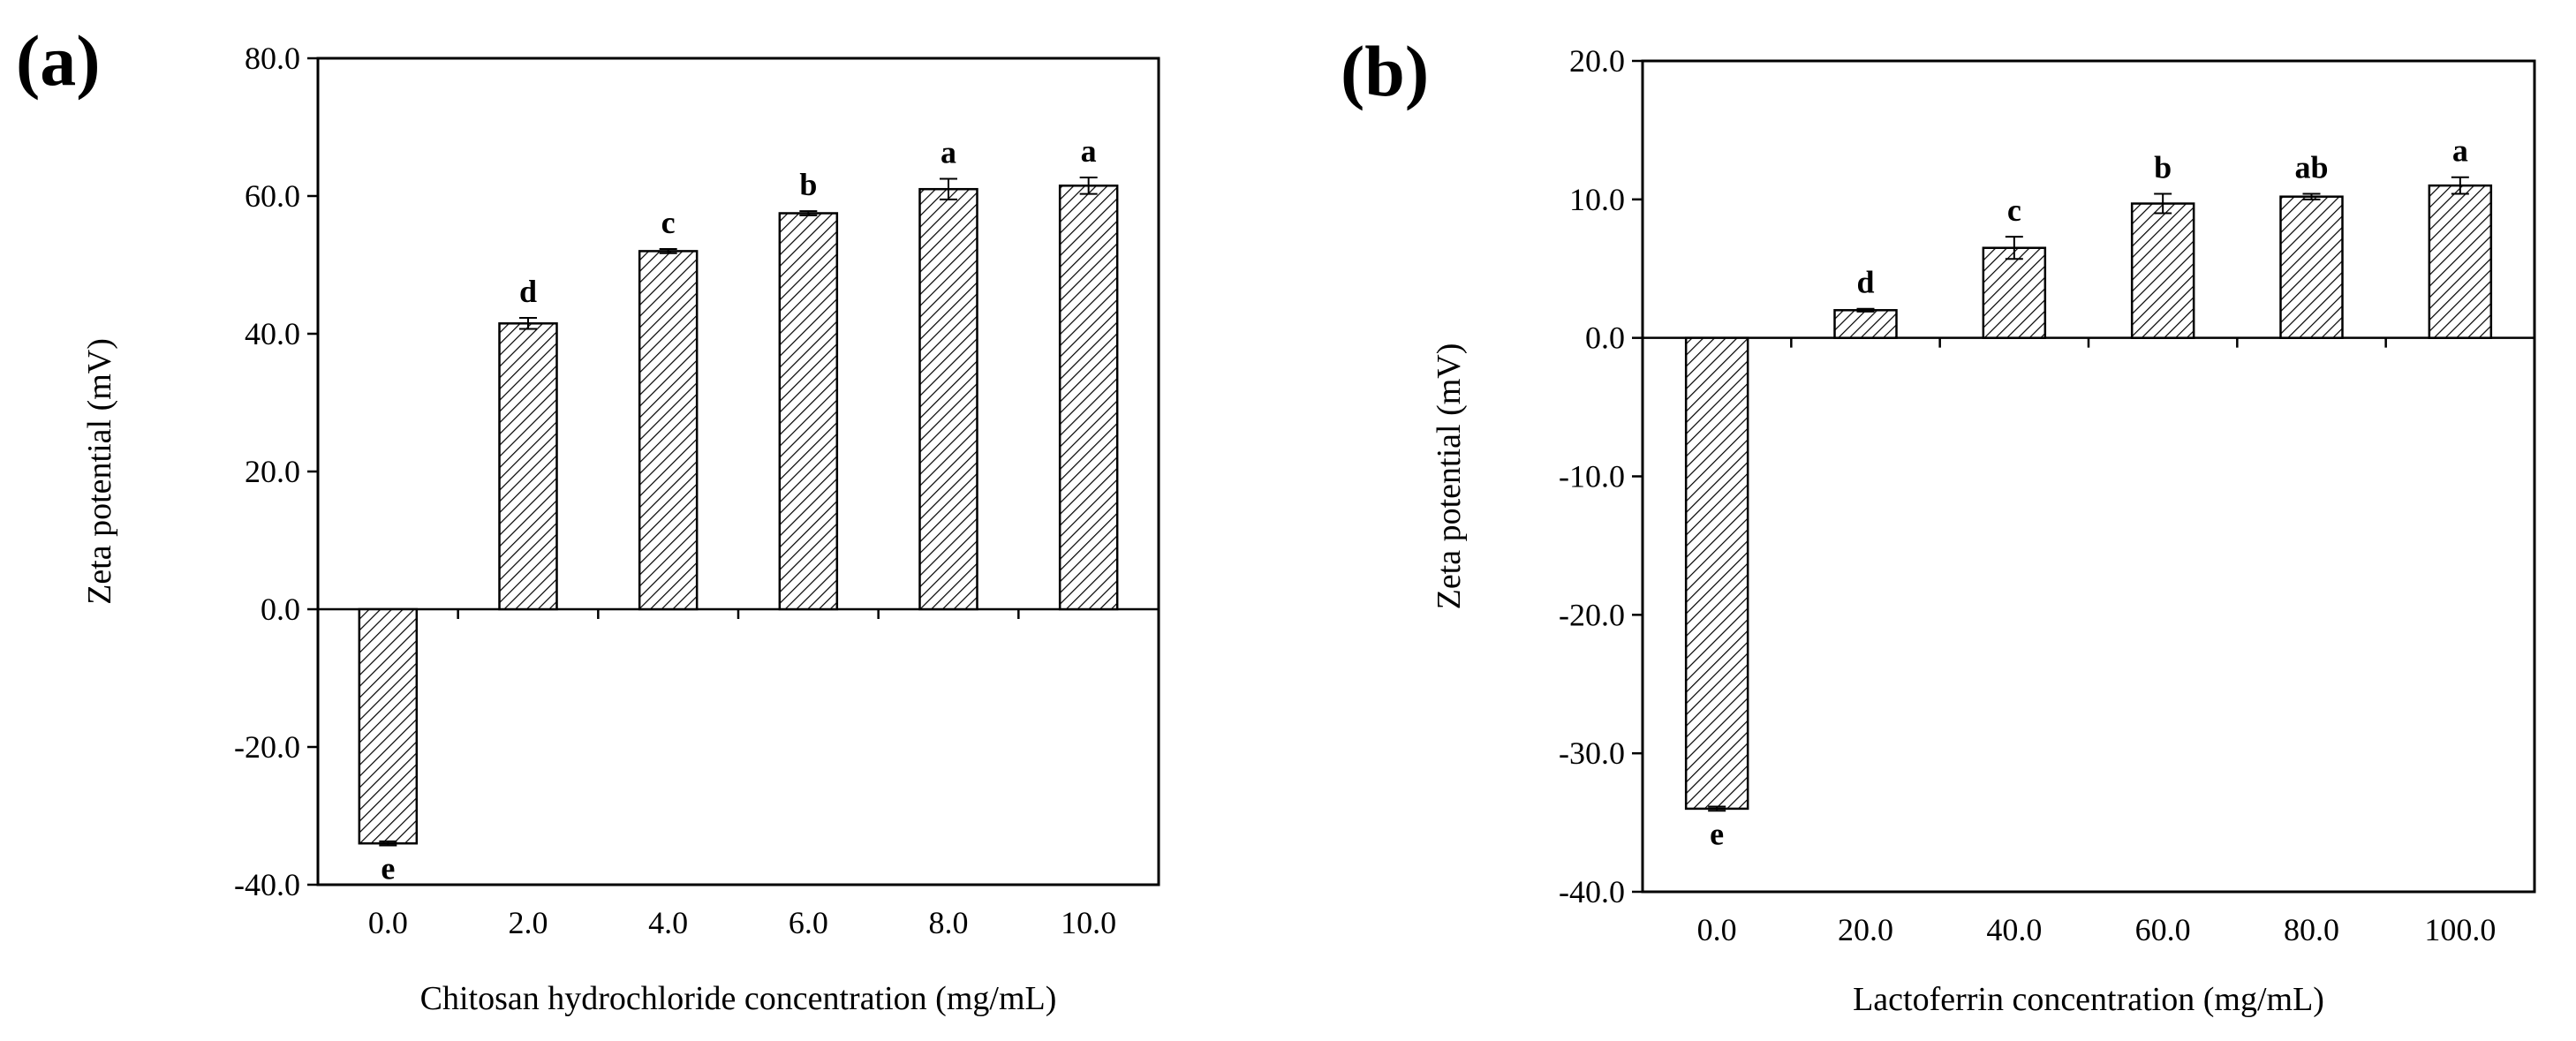 Image resolution: width=2576 pixels, height=1041 pixels. I want to click on panel-label-a: (a), so click(59, 61).